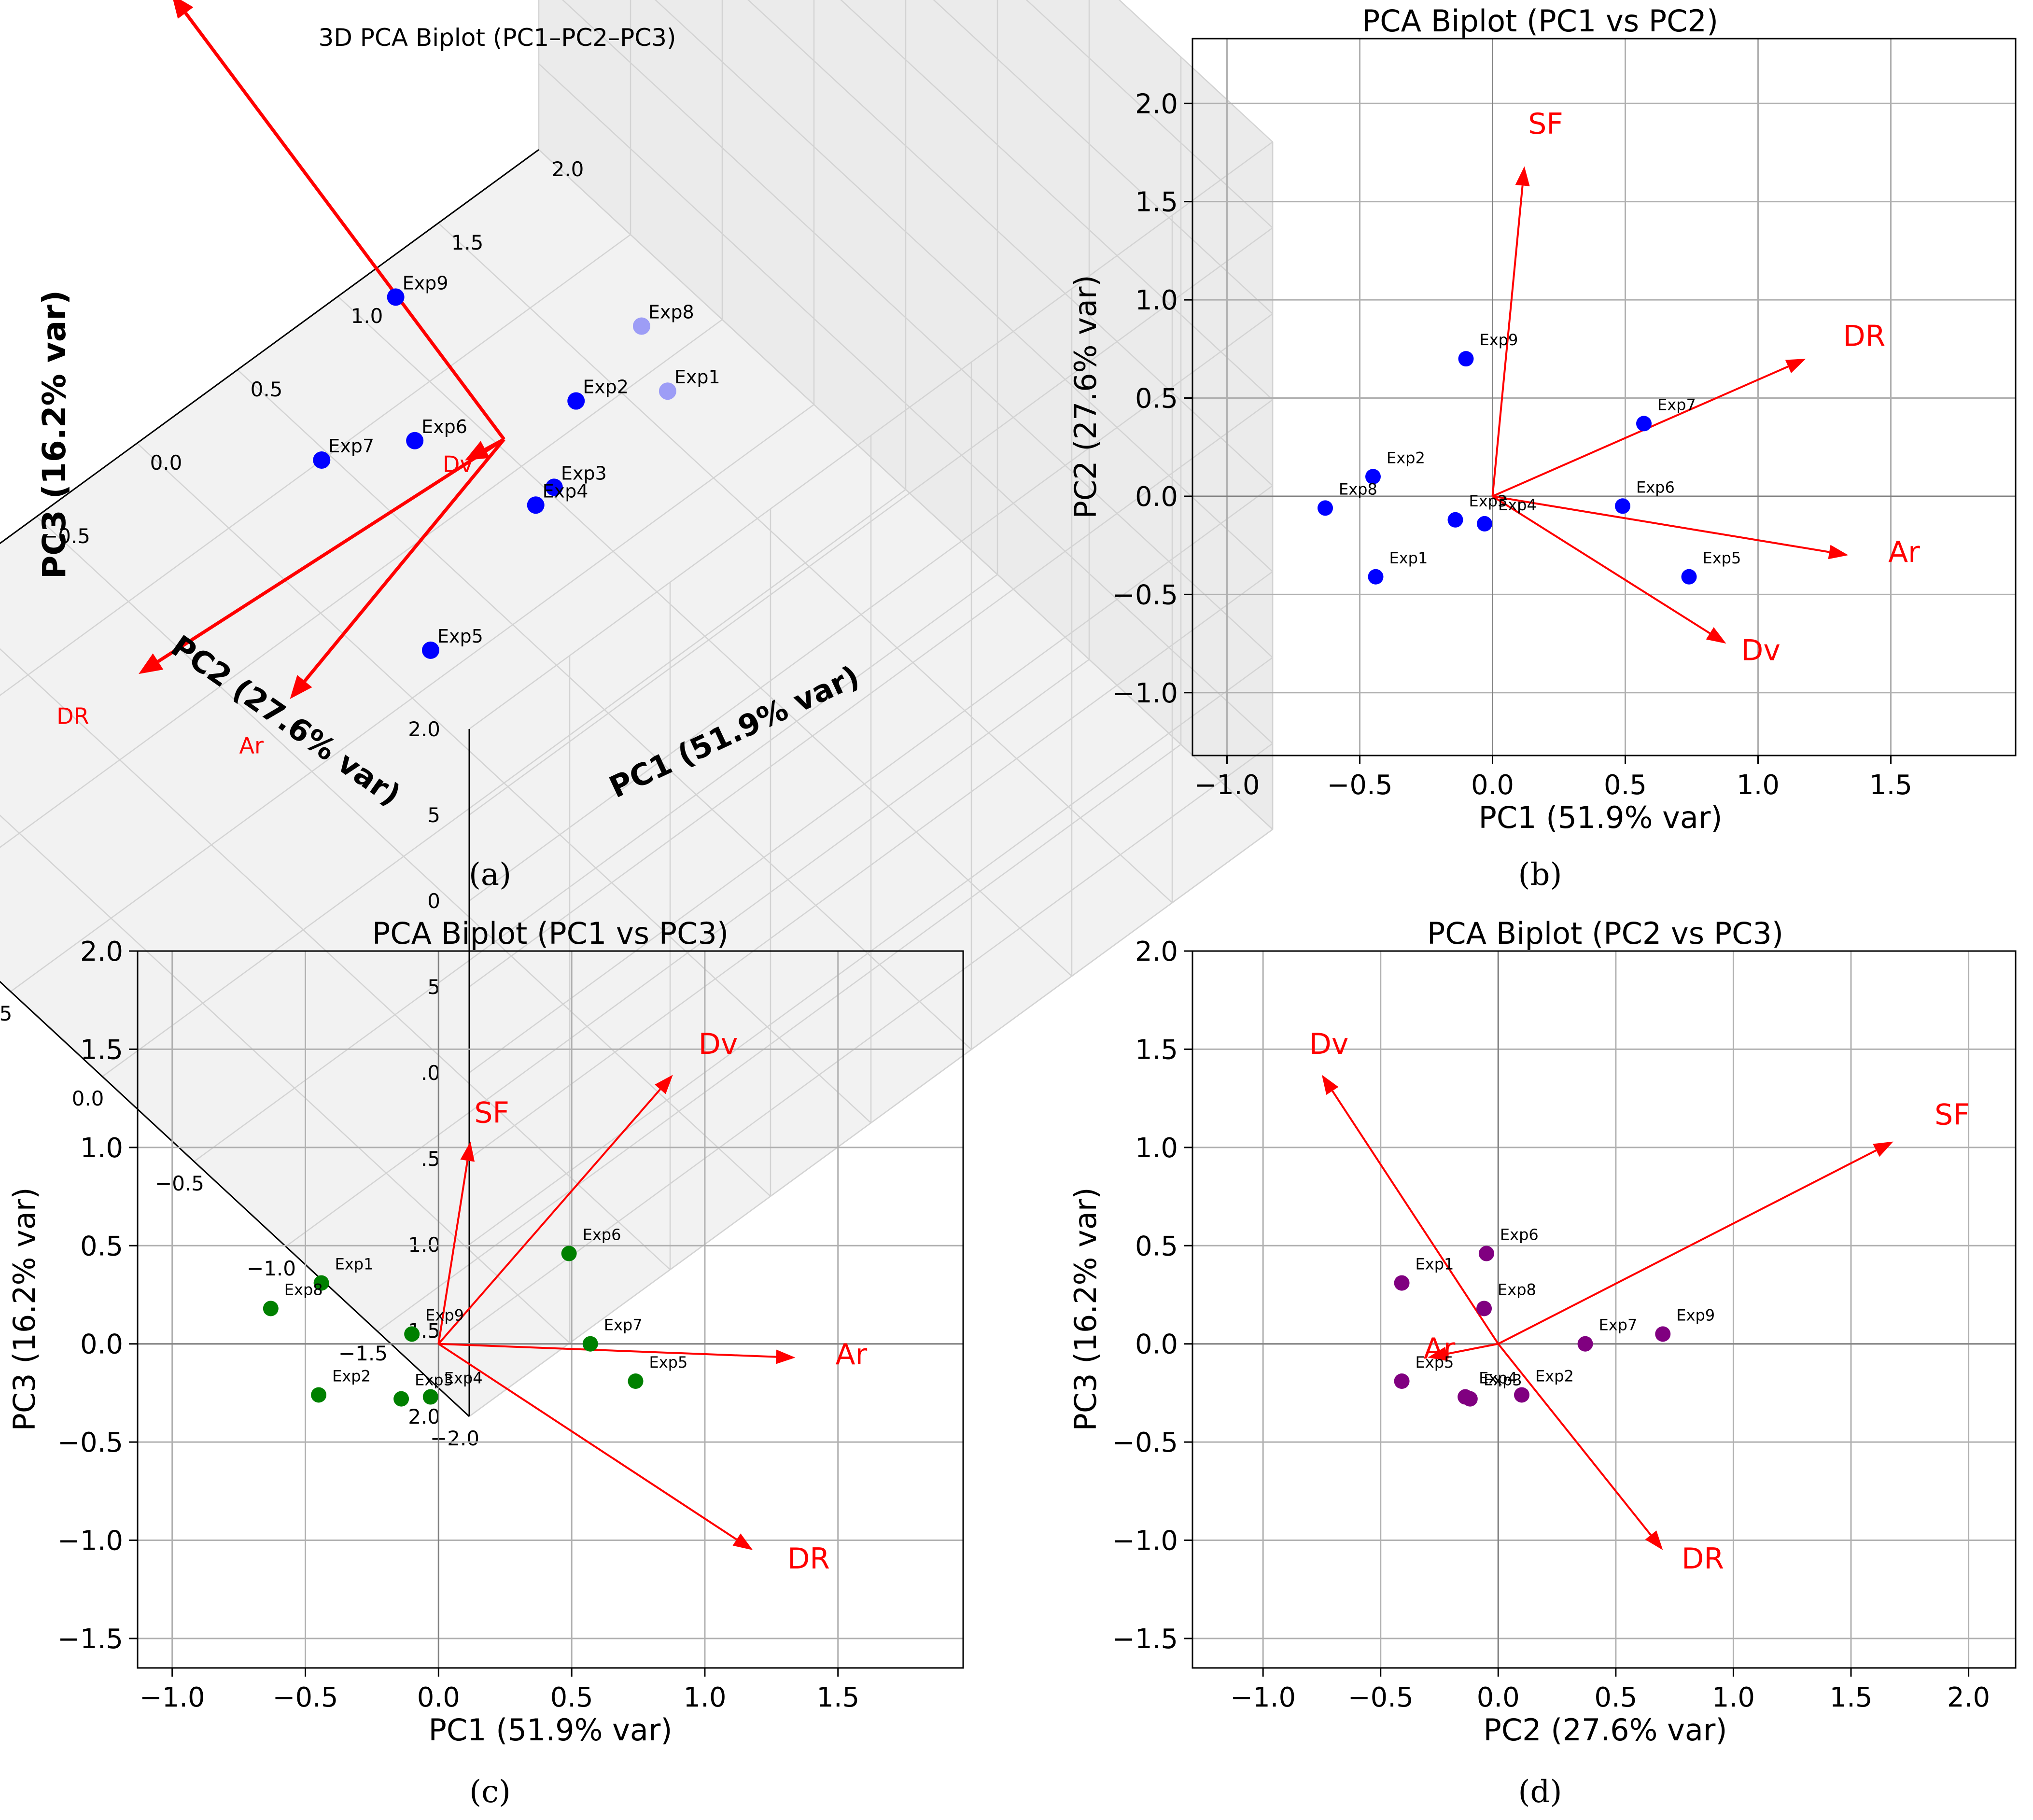  What do you see at coordinates (335, 959) in the screenshot?
I see `gridline-floor-pc1` at bounding box center [335, 959].